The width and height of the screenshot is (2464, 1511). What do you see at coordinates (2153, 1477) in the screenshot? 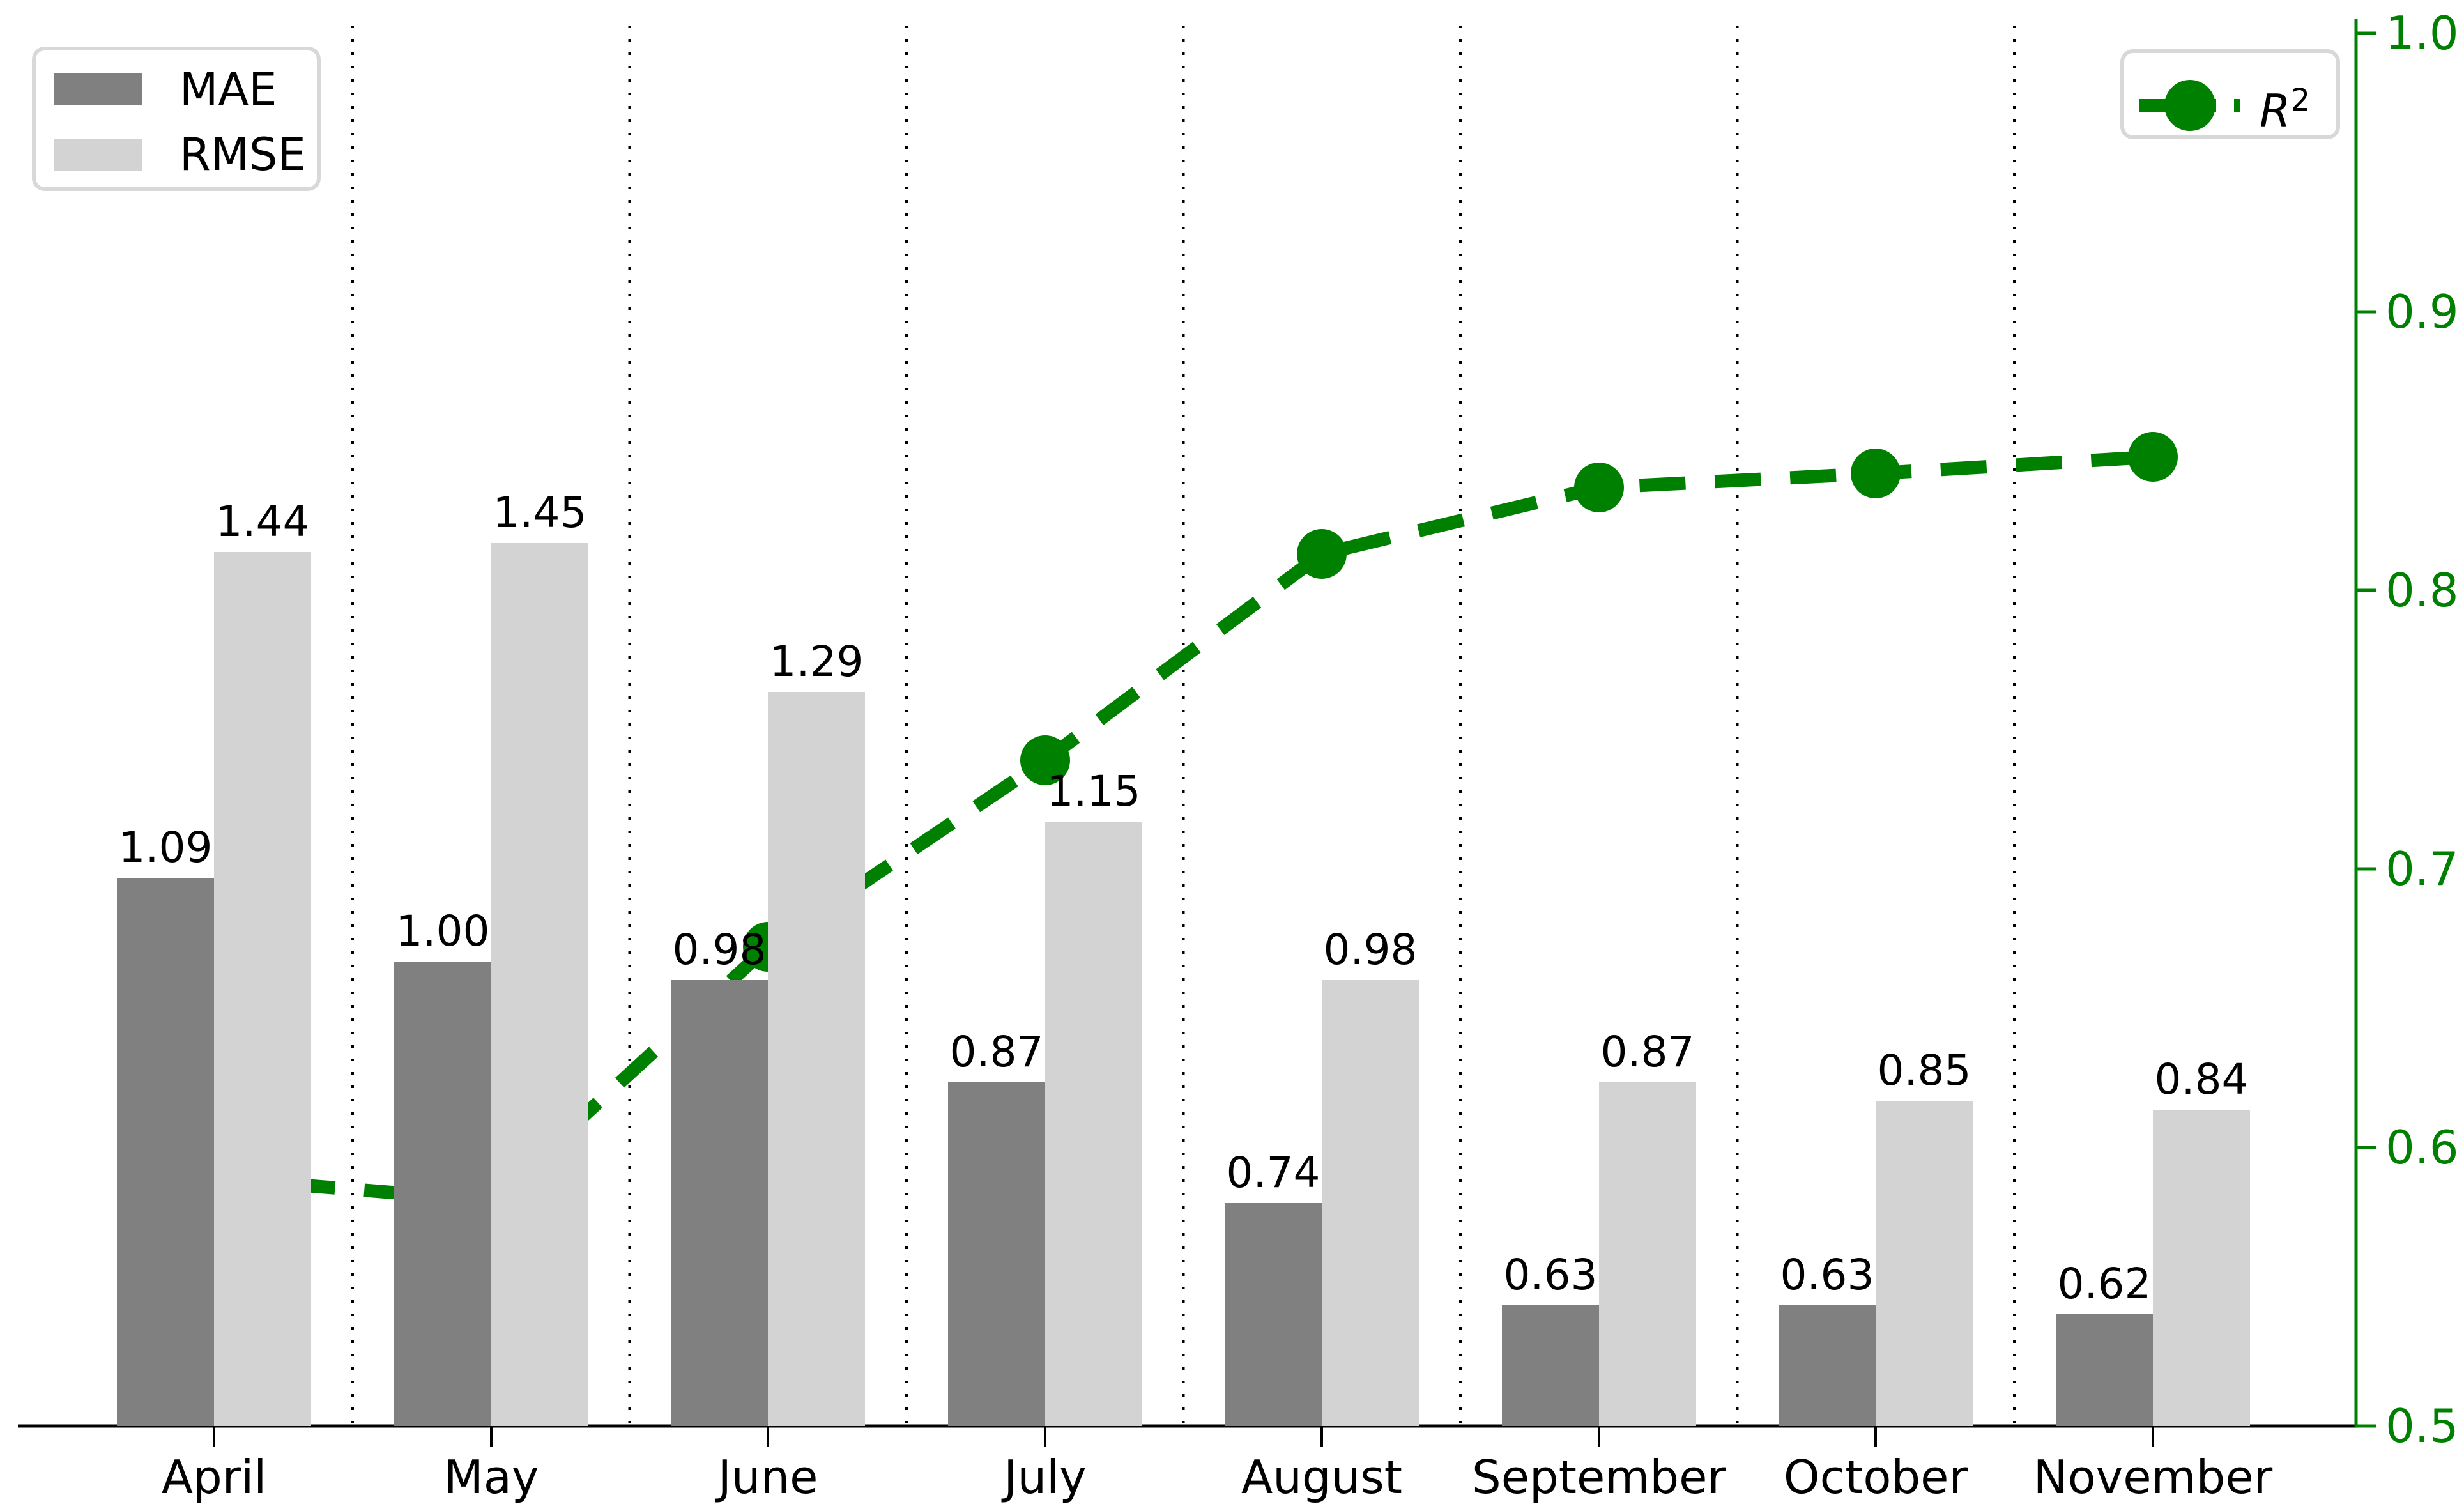
I see `x-axis-label-november: November` at bounding box center [2153, 1477].